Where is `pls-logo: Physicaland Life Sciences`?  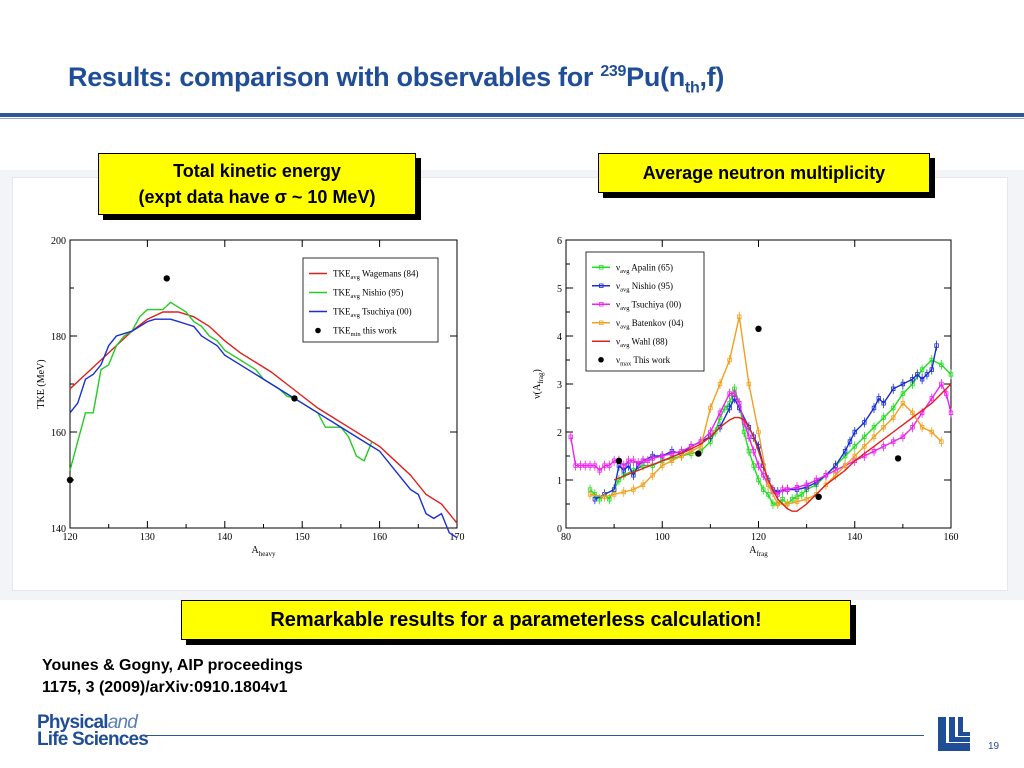 pls-logo: Physicaland Life Sciences is located at coordinates (93, 731).